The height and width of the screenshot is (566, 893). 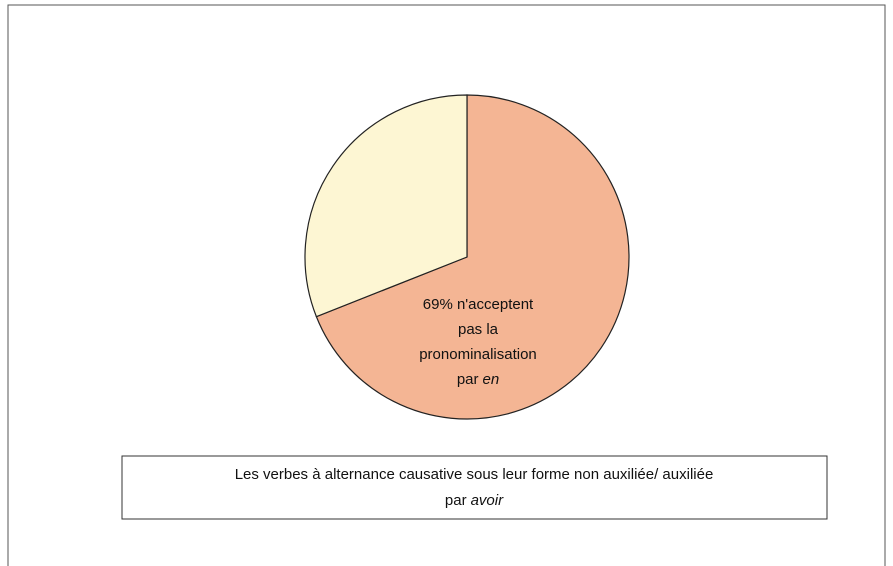 I want to click on title-part: avoir, so click(x=488, y=500).